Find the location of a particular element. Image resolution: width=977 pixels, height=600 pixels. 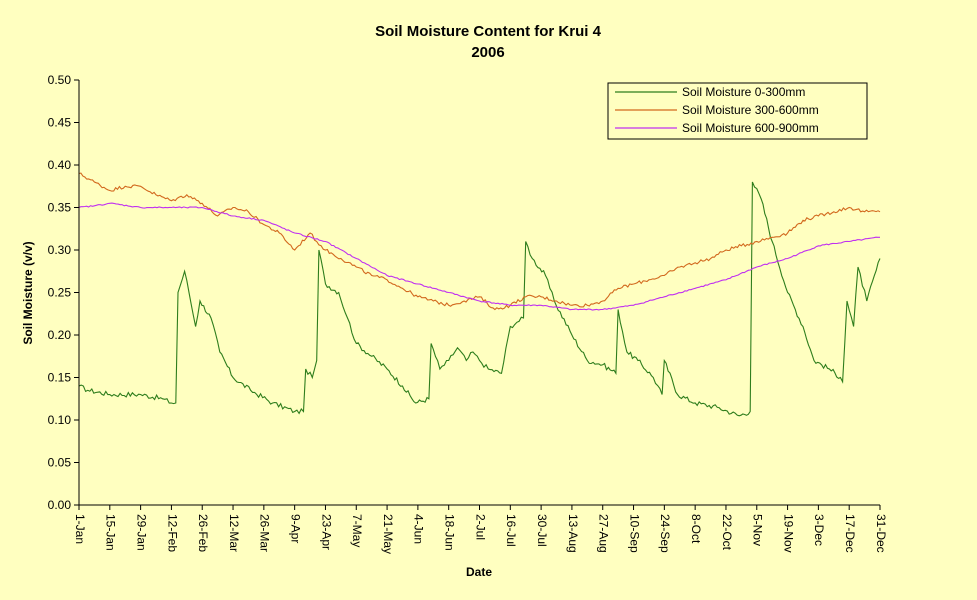

chart-title: Soil Moisture Content for Krui 4 is located at coordinates (488, 31).